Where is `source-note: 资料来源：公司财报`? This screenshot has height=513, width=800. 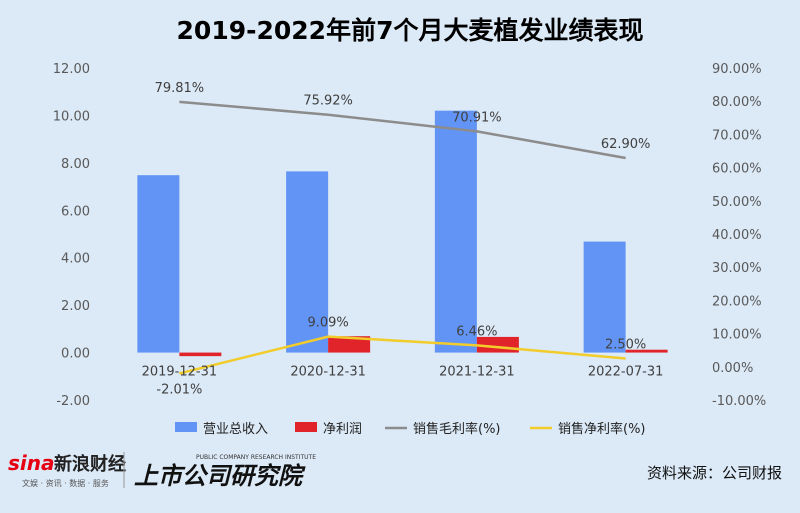 source-note: 资料来源：公司财报 is located at coordinates (714, 473).